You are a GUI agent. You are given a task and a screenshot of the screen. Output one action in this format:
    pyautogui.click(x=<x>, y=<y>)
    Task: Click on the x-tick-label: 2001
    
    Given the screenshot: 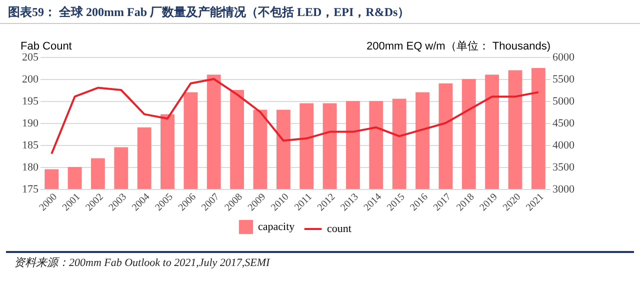 What is the action you would take?
    pyautogui.click(x=71, y=203)
    